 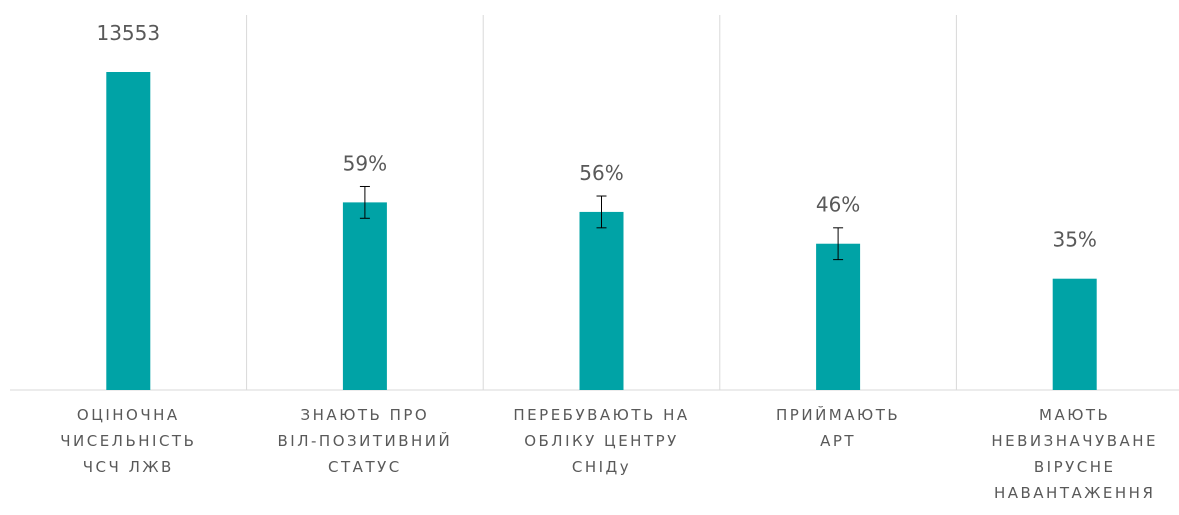 I want to click on x-tick-label: ОЦІНОЧНА ЧИСЕЛЬНІСТЬ ЧСЧ ЛЖВ, so click(x=128, y=441).